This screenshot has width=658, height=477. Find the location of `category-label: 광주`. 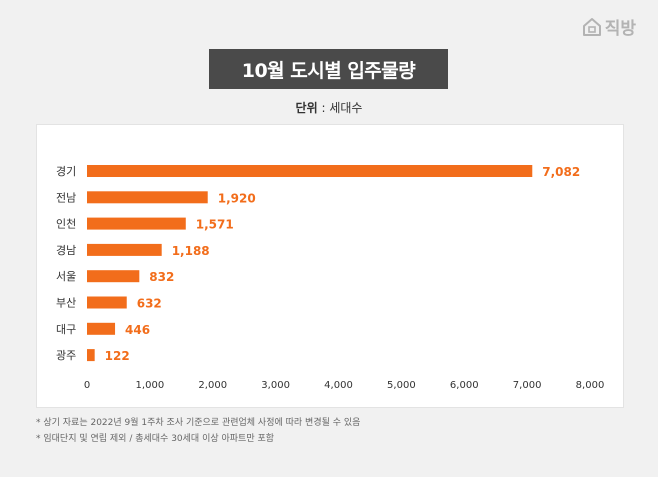

category-label: 광주 is located at coordinates (66, 355).